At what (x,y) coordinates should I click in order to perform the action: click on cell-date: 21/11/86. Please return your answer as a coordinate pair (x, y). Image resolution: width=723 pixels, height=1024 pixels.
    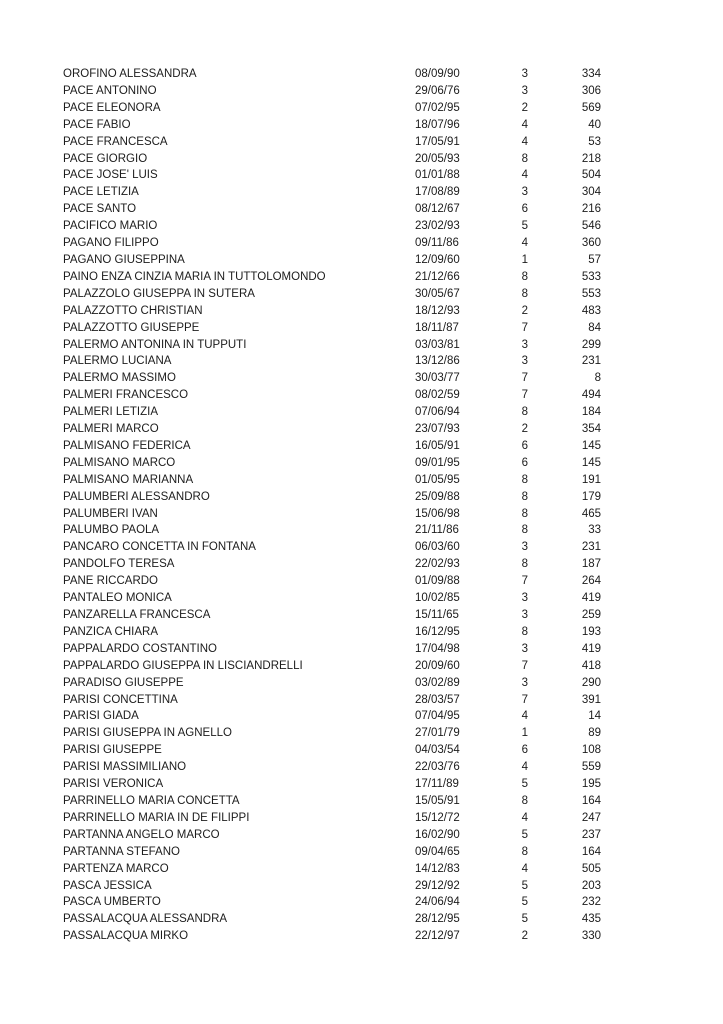
    Looking at the image, I should click on (437, 530).